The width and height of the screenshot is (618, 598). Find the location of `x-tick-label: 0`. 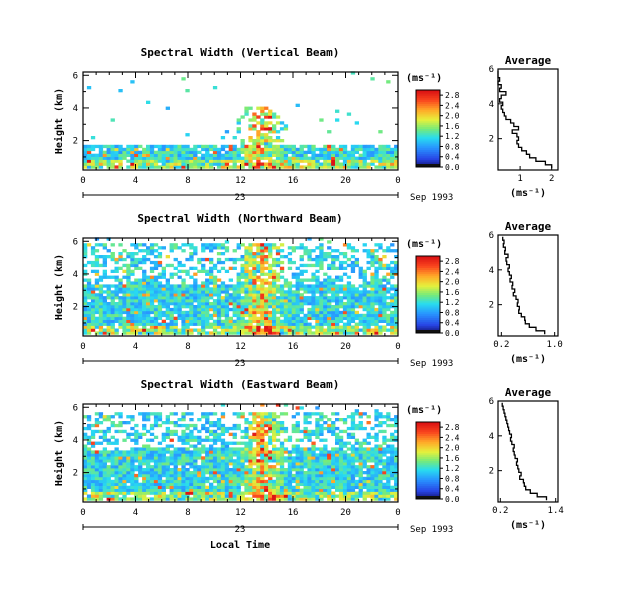

x-tick-label: 0 is located at coordinates (397, 347).